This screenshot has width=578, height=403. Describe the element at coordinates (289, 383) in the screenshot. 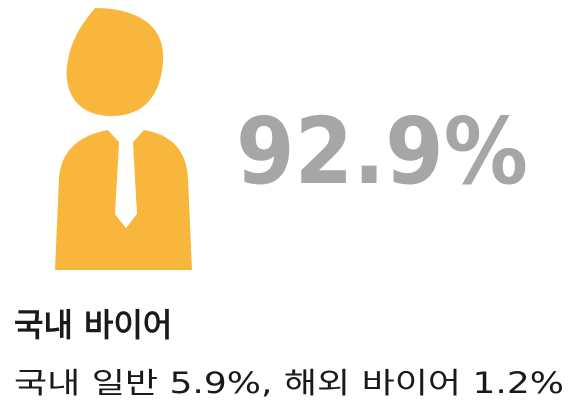

I see `detail: 국내 일반 5.9%, 해외 바이어 1.2%` at that location.